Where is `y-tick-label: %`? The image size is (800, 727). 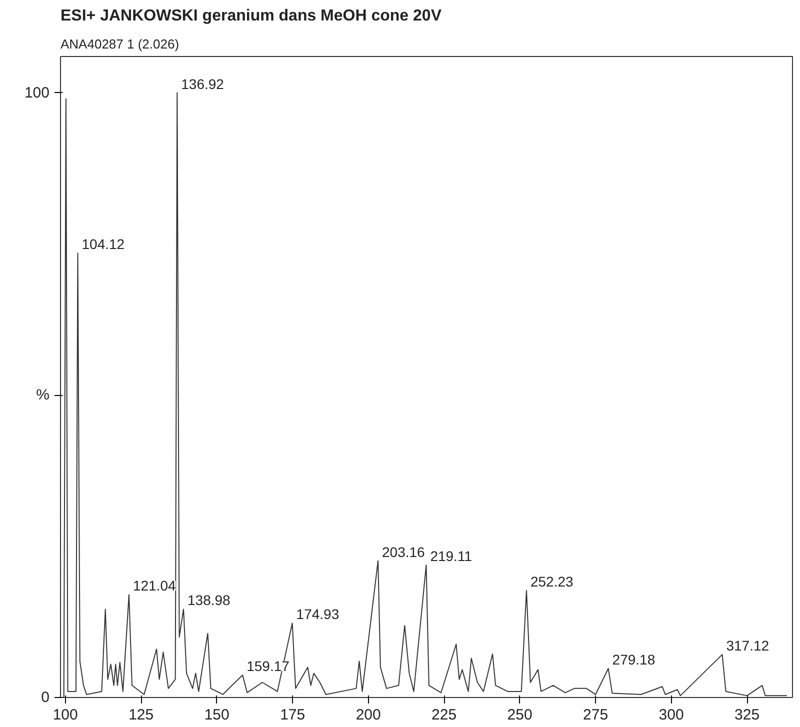 y-tick-label: % is located at coordinates (43, 395).